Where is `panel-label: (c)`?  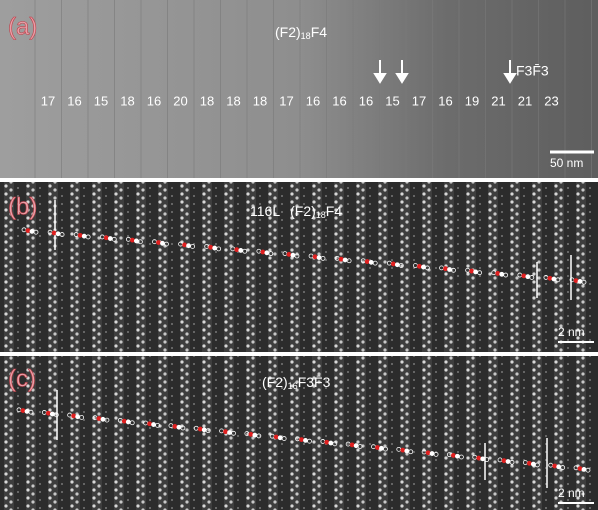
panel-label: (c) is located at coordinates (22, 378).